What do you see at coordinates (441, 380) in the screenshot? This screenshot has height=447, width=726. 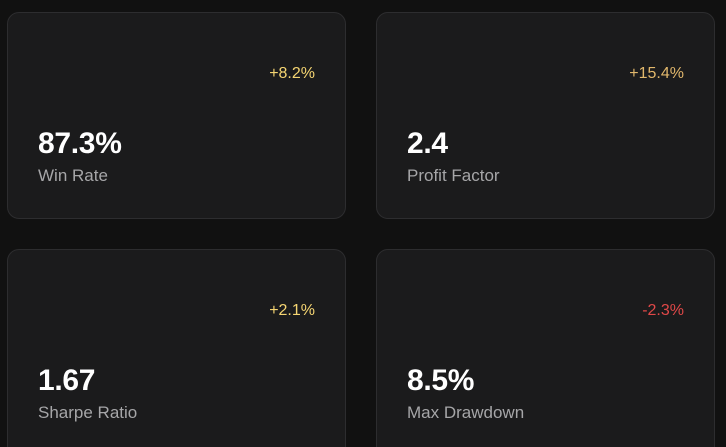 I see `metric-value: 8.5%` at bounding box center [441, 380].